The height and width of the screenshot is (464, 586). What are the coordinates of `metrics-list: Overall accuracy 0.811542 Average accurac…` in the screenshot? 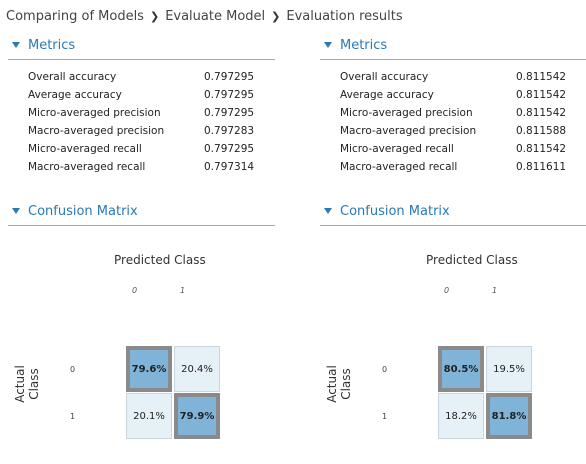 It's located at (453, 122).